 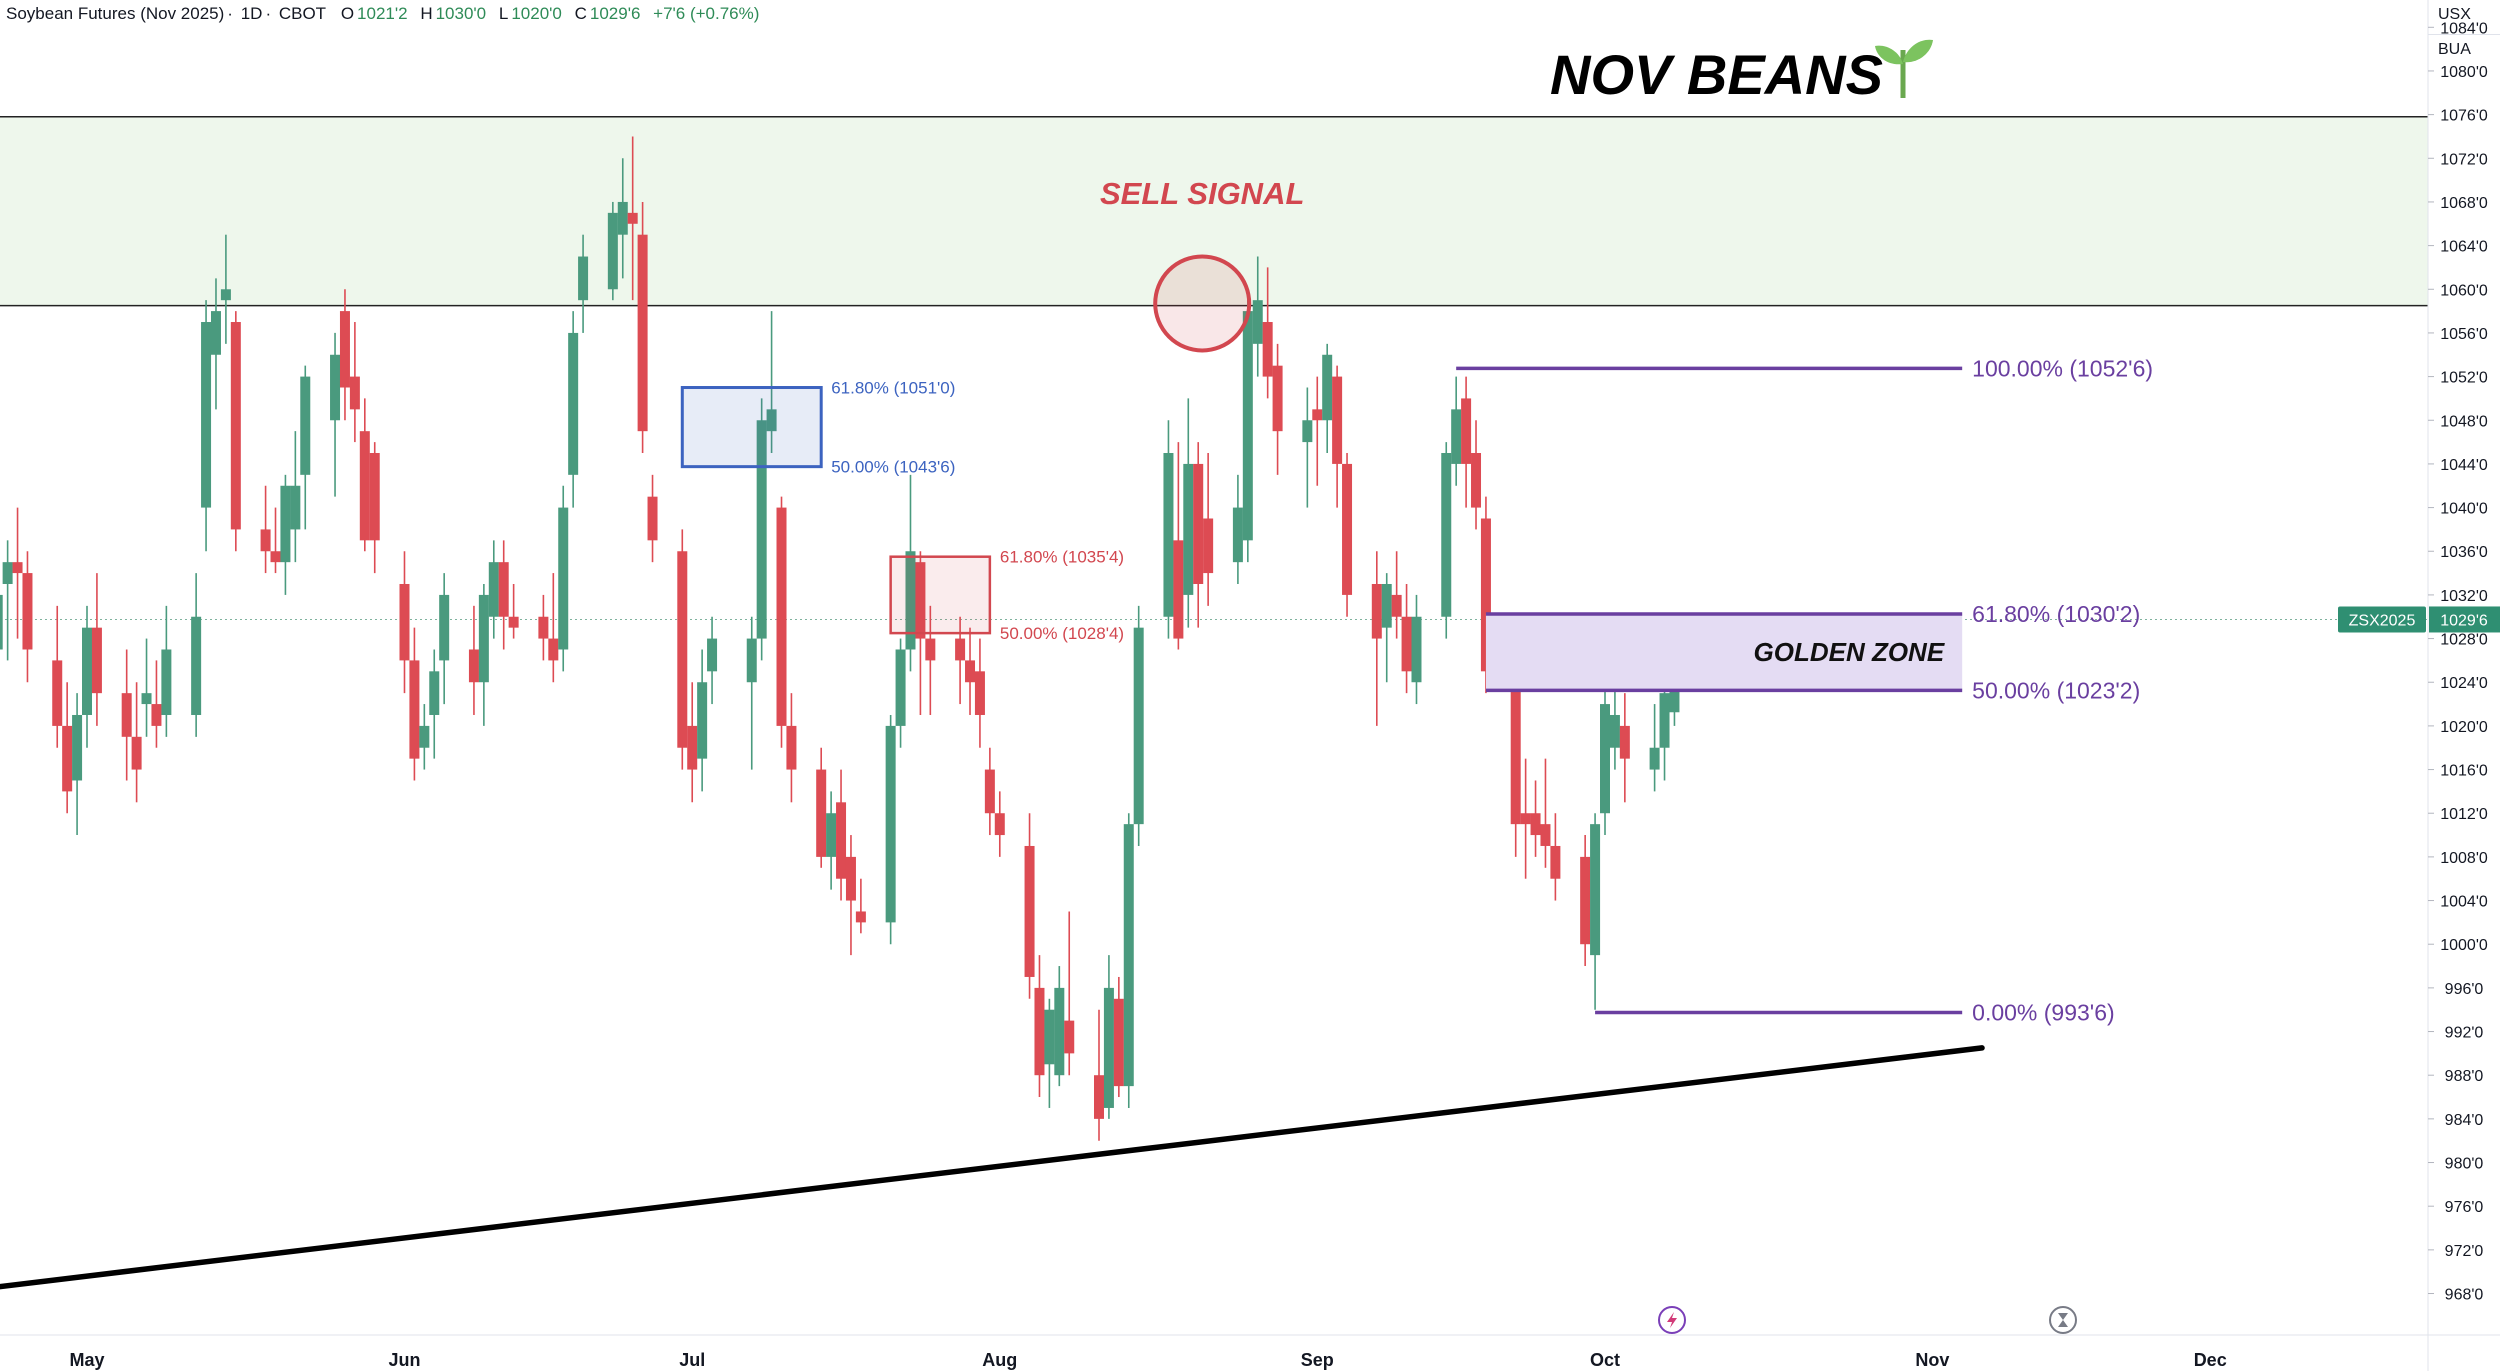 What do you see at coordinates (615, 13) in the screenshot?
I see `close-value: 1029'6` at bounding box center [615, 13].